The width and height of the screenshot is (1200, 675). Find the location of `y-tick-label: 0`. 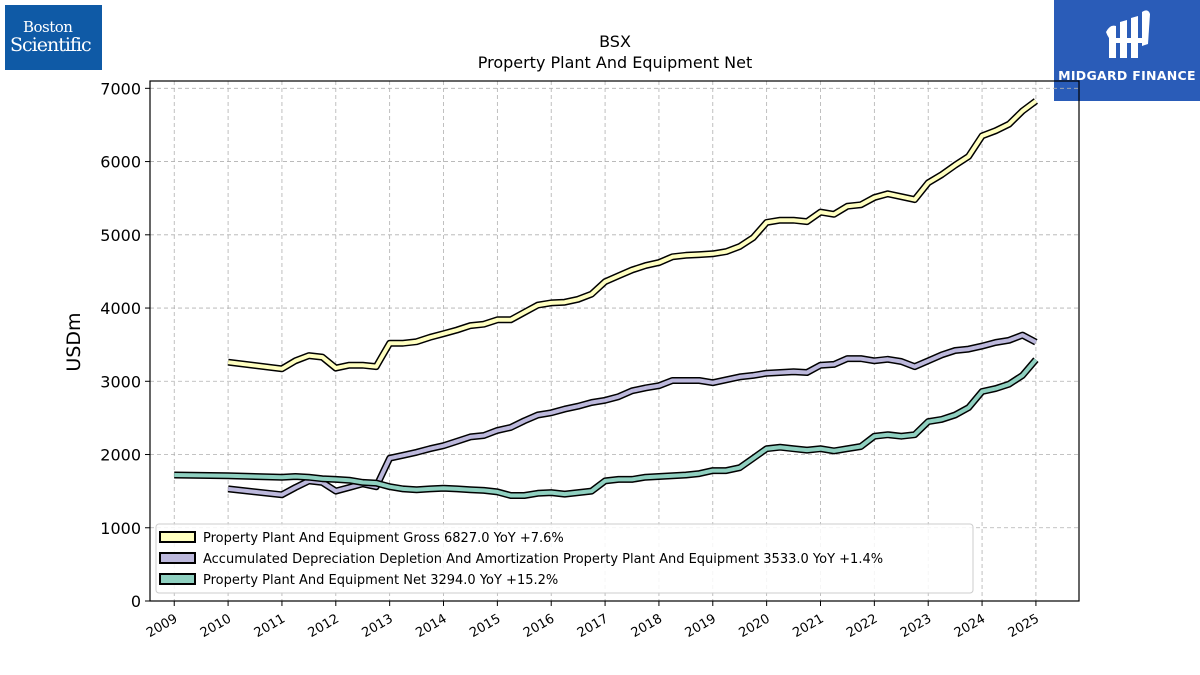

y-tick-label: 0 is located at coordinates (136, 601).